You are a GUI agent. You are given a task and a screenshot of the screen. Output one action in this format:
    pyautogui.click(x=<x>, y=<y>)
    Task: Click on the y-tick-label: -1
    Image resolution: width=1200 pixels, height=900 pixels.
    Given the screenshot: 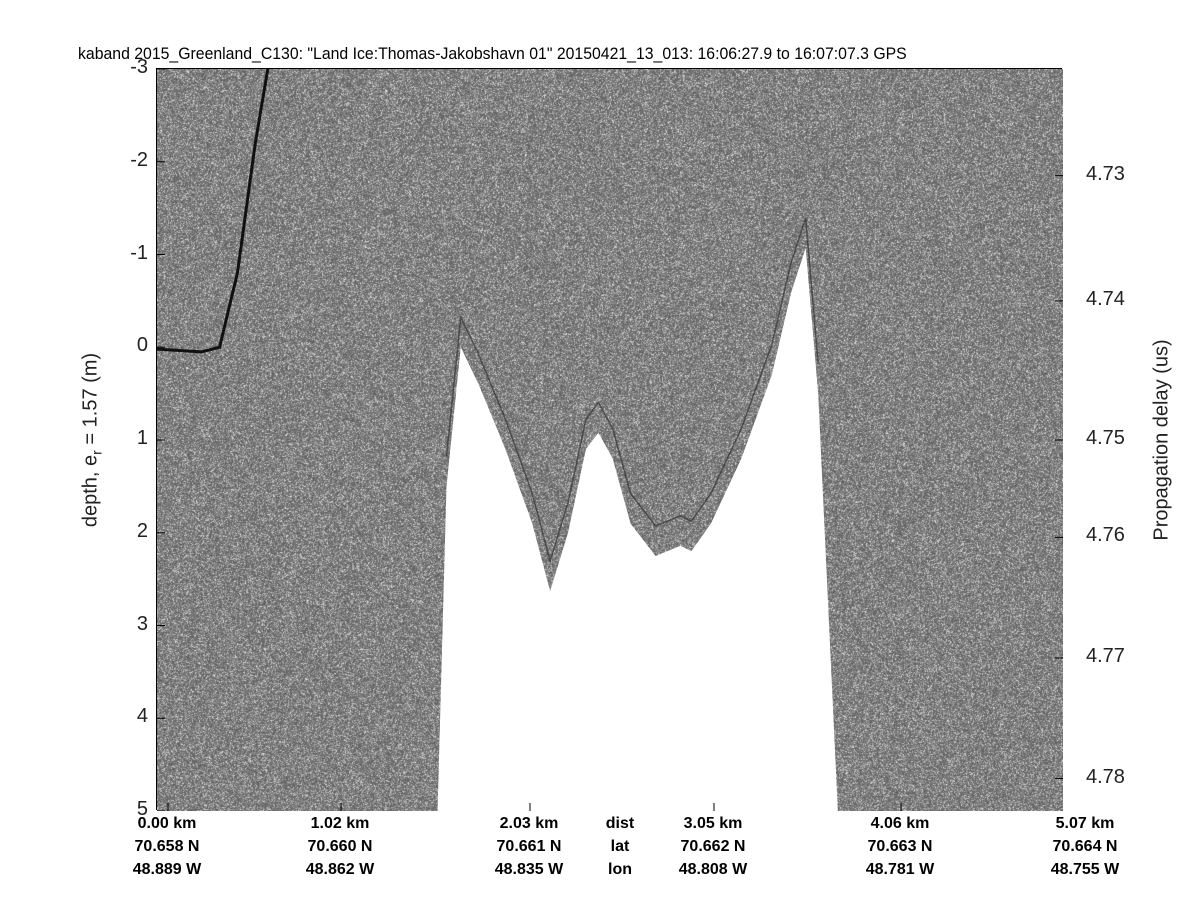 What is the action you would take?
    pyautogui.click(x=139, y=253)
    